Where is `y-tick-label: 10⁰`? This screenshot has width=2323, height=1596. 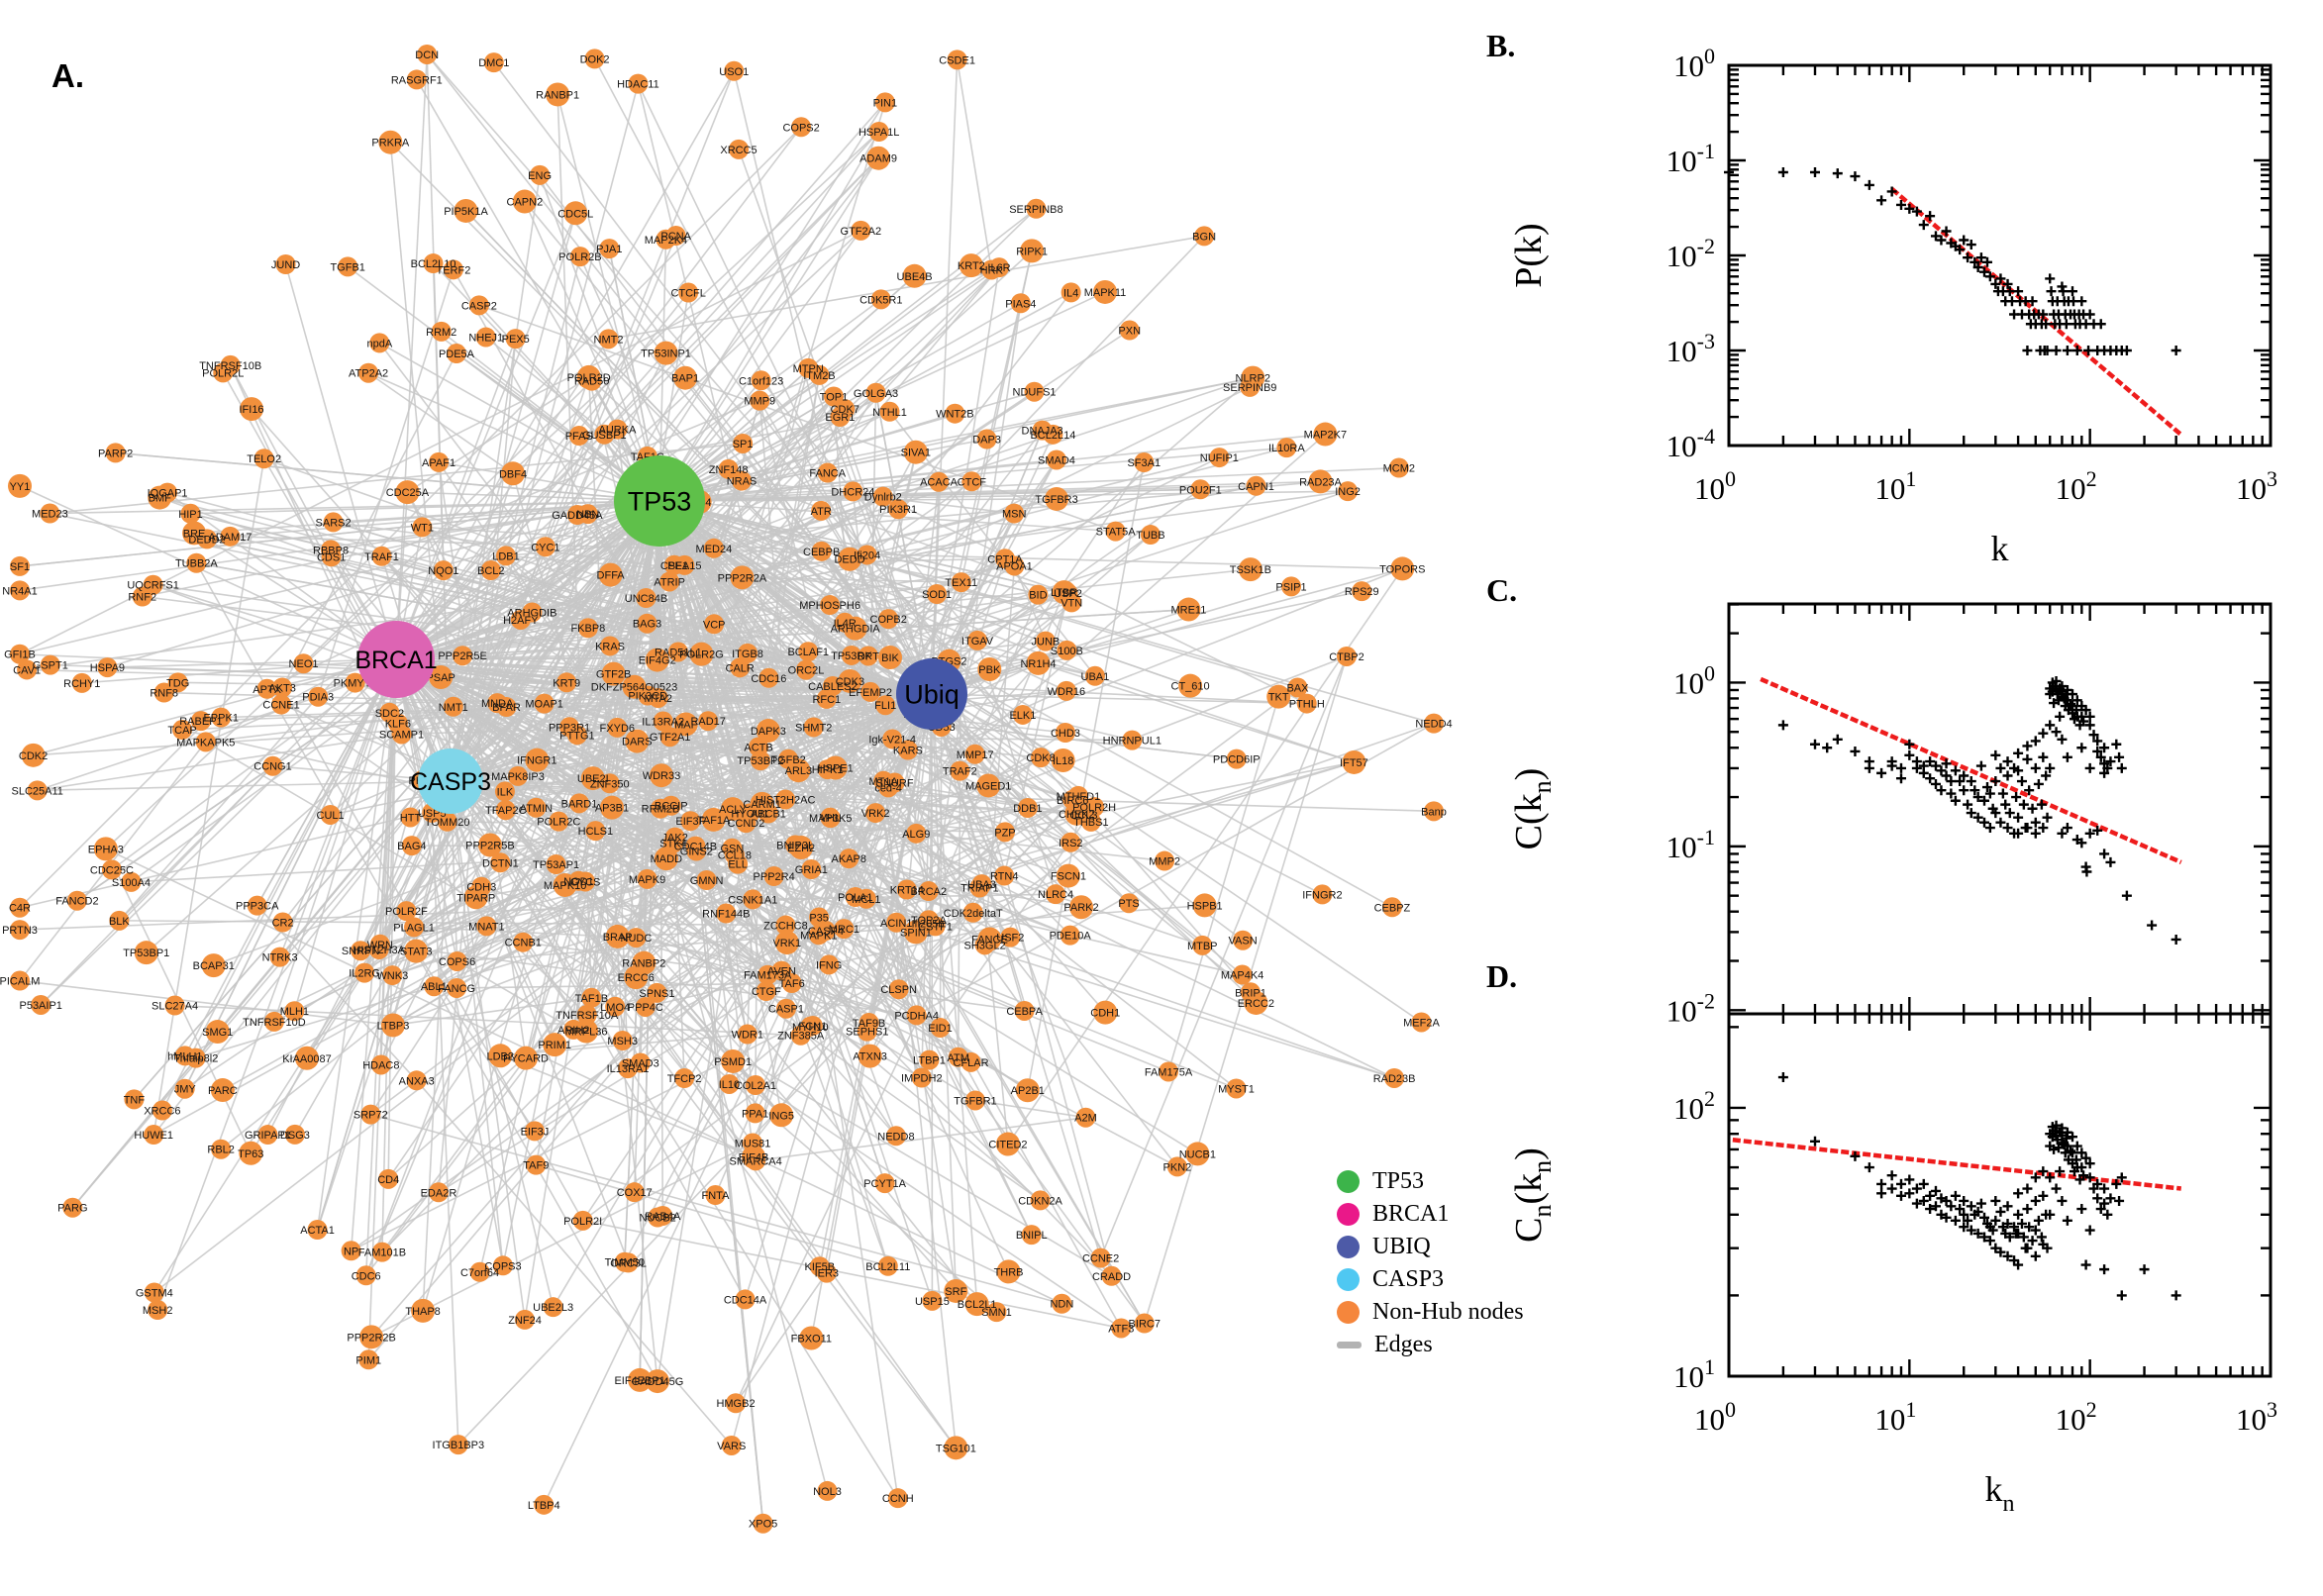
y-tick-label: 10⁰ is located at coordinates (1694, 680).